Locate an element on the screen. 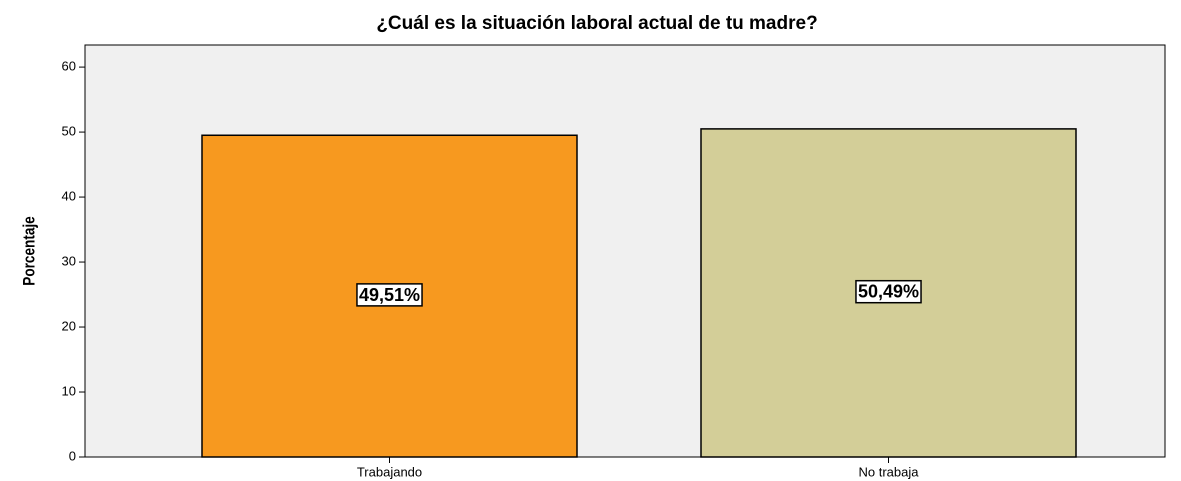 The height and width of the screenshot is (481, 1181). value-label: 50,49% is located at coordinates (888, 292).